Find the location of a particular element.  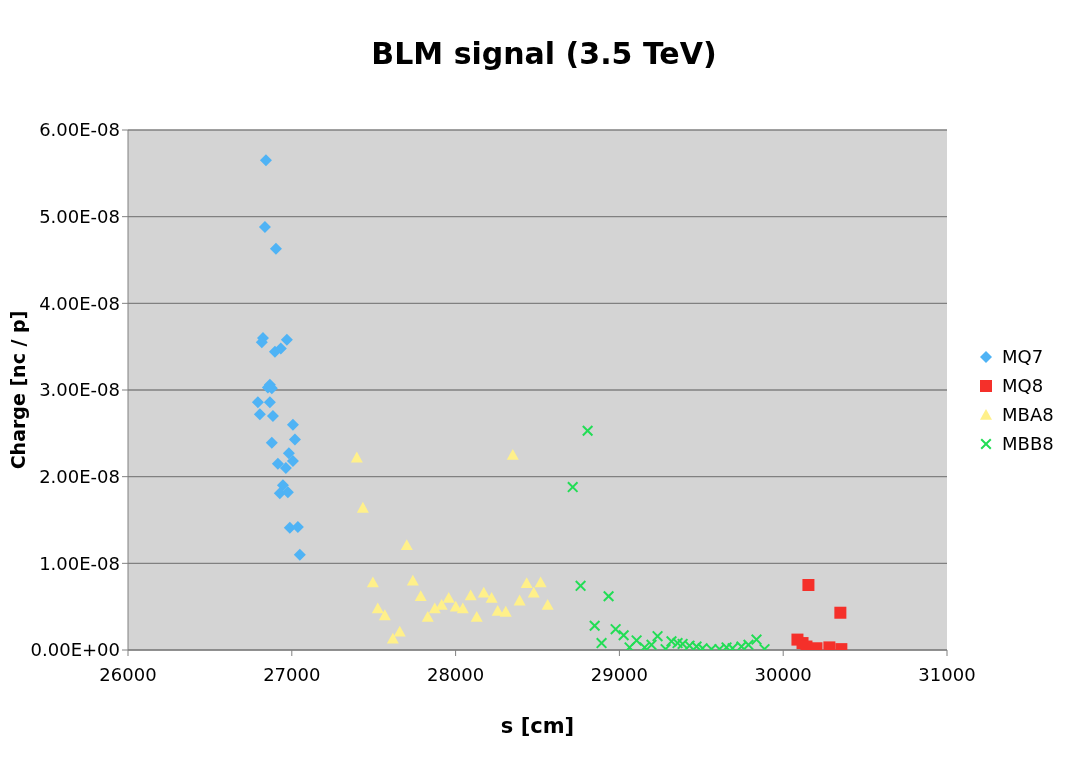

legend-label: MBA8 is located at coordinates (1028, 414).